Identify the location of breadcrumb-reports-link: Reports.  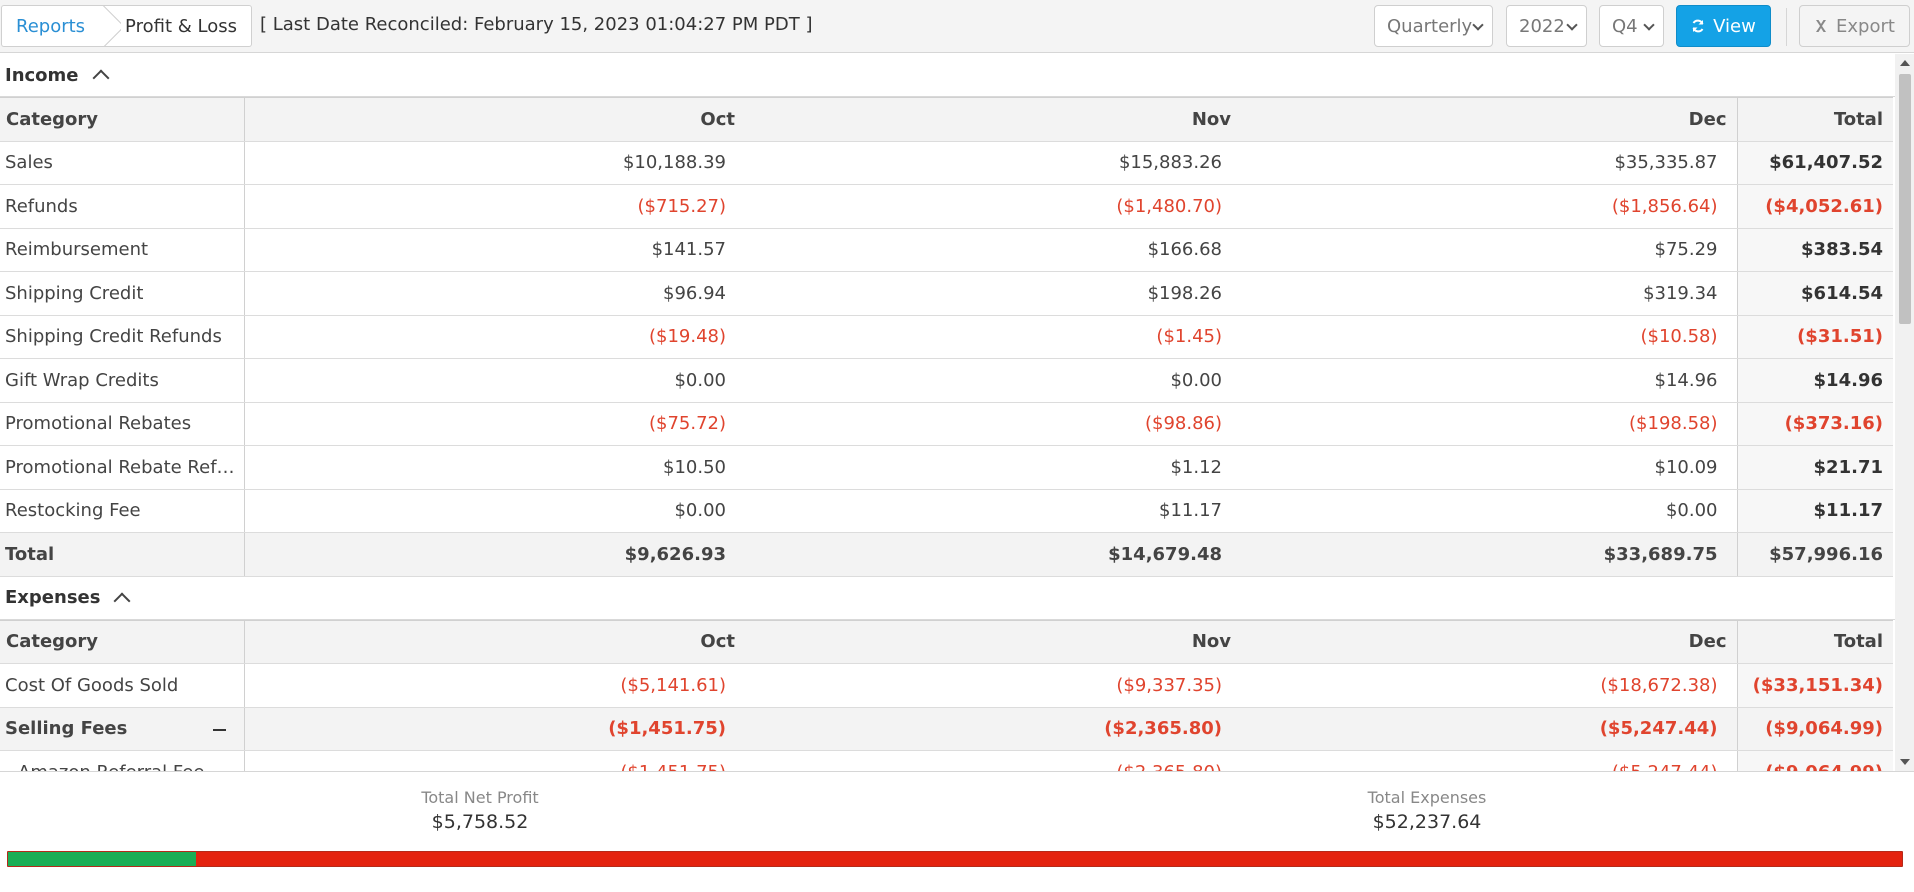
(50, 26).